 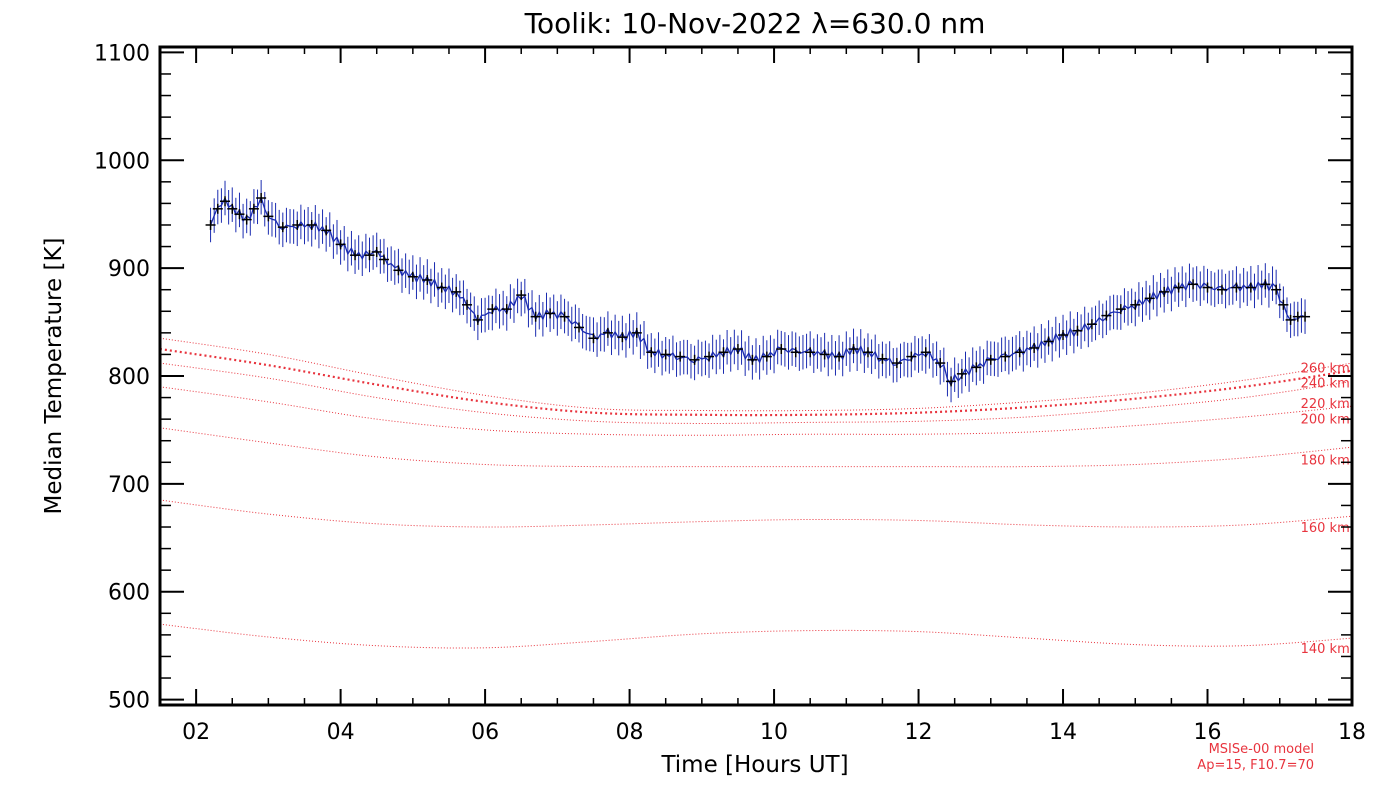 What do you see at coordinates (1325, 369) in the screenshot?
I see `model-label: 260 km` at bounding box center [1325, 369].